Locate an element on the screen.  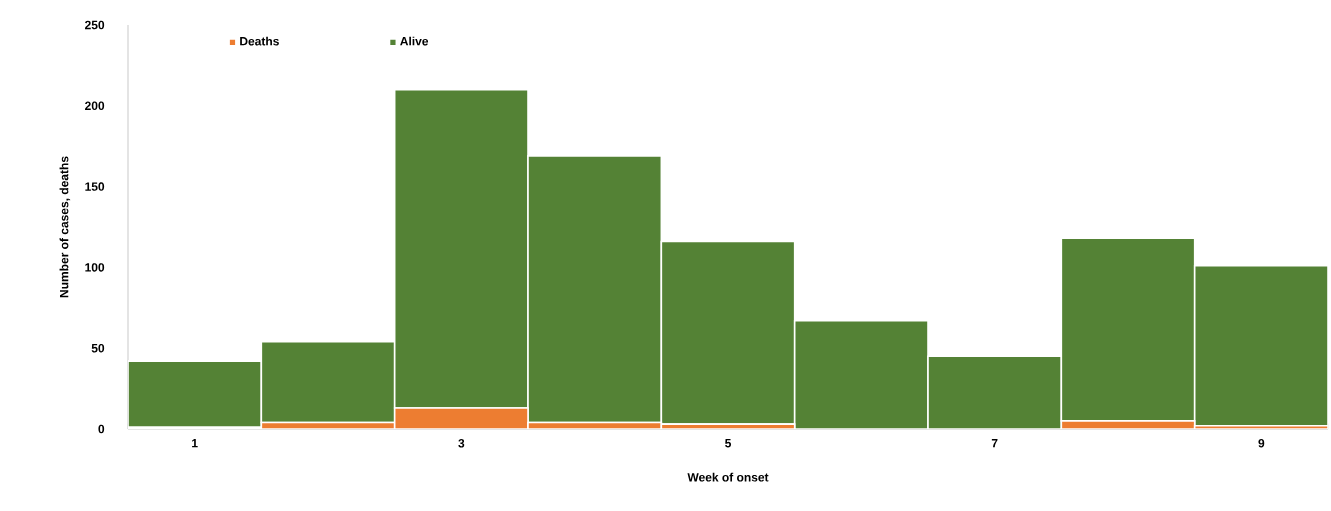
x-tick-label: 5 is located at coordinates (728, 443).